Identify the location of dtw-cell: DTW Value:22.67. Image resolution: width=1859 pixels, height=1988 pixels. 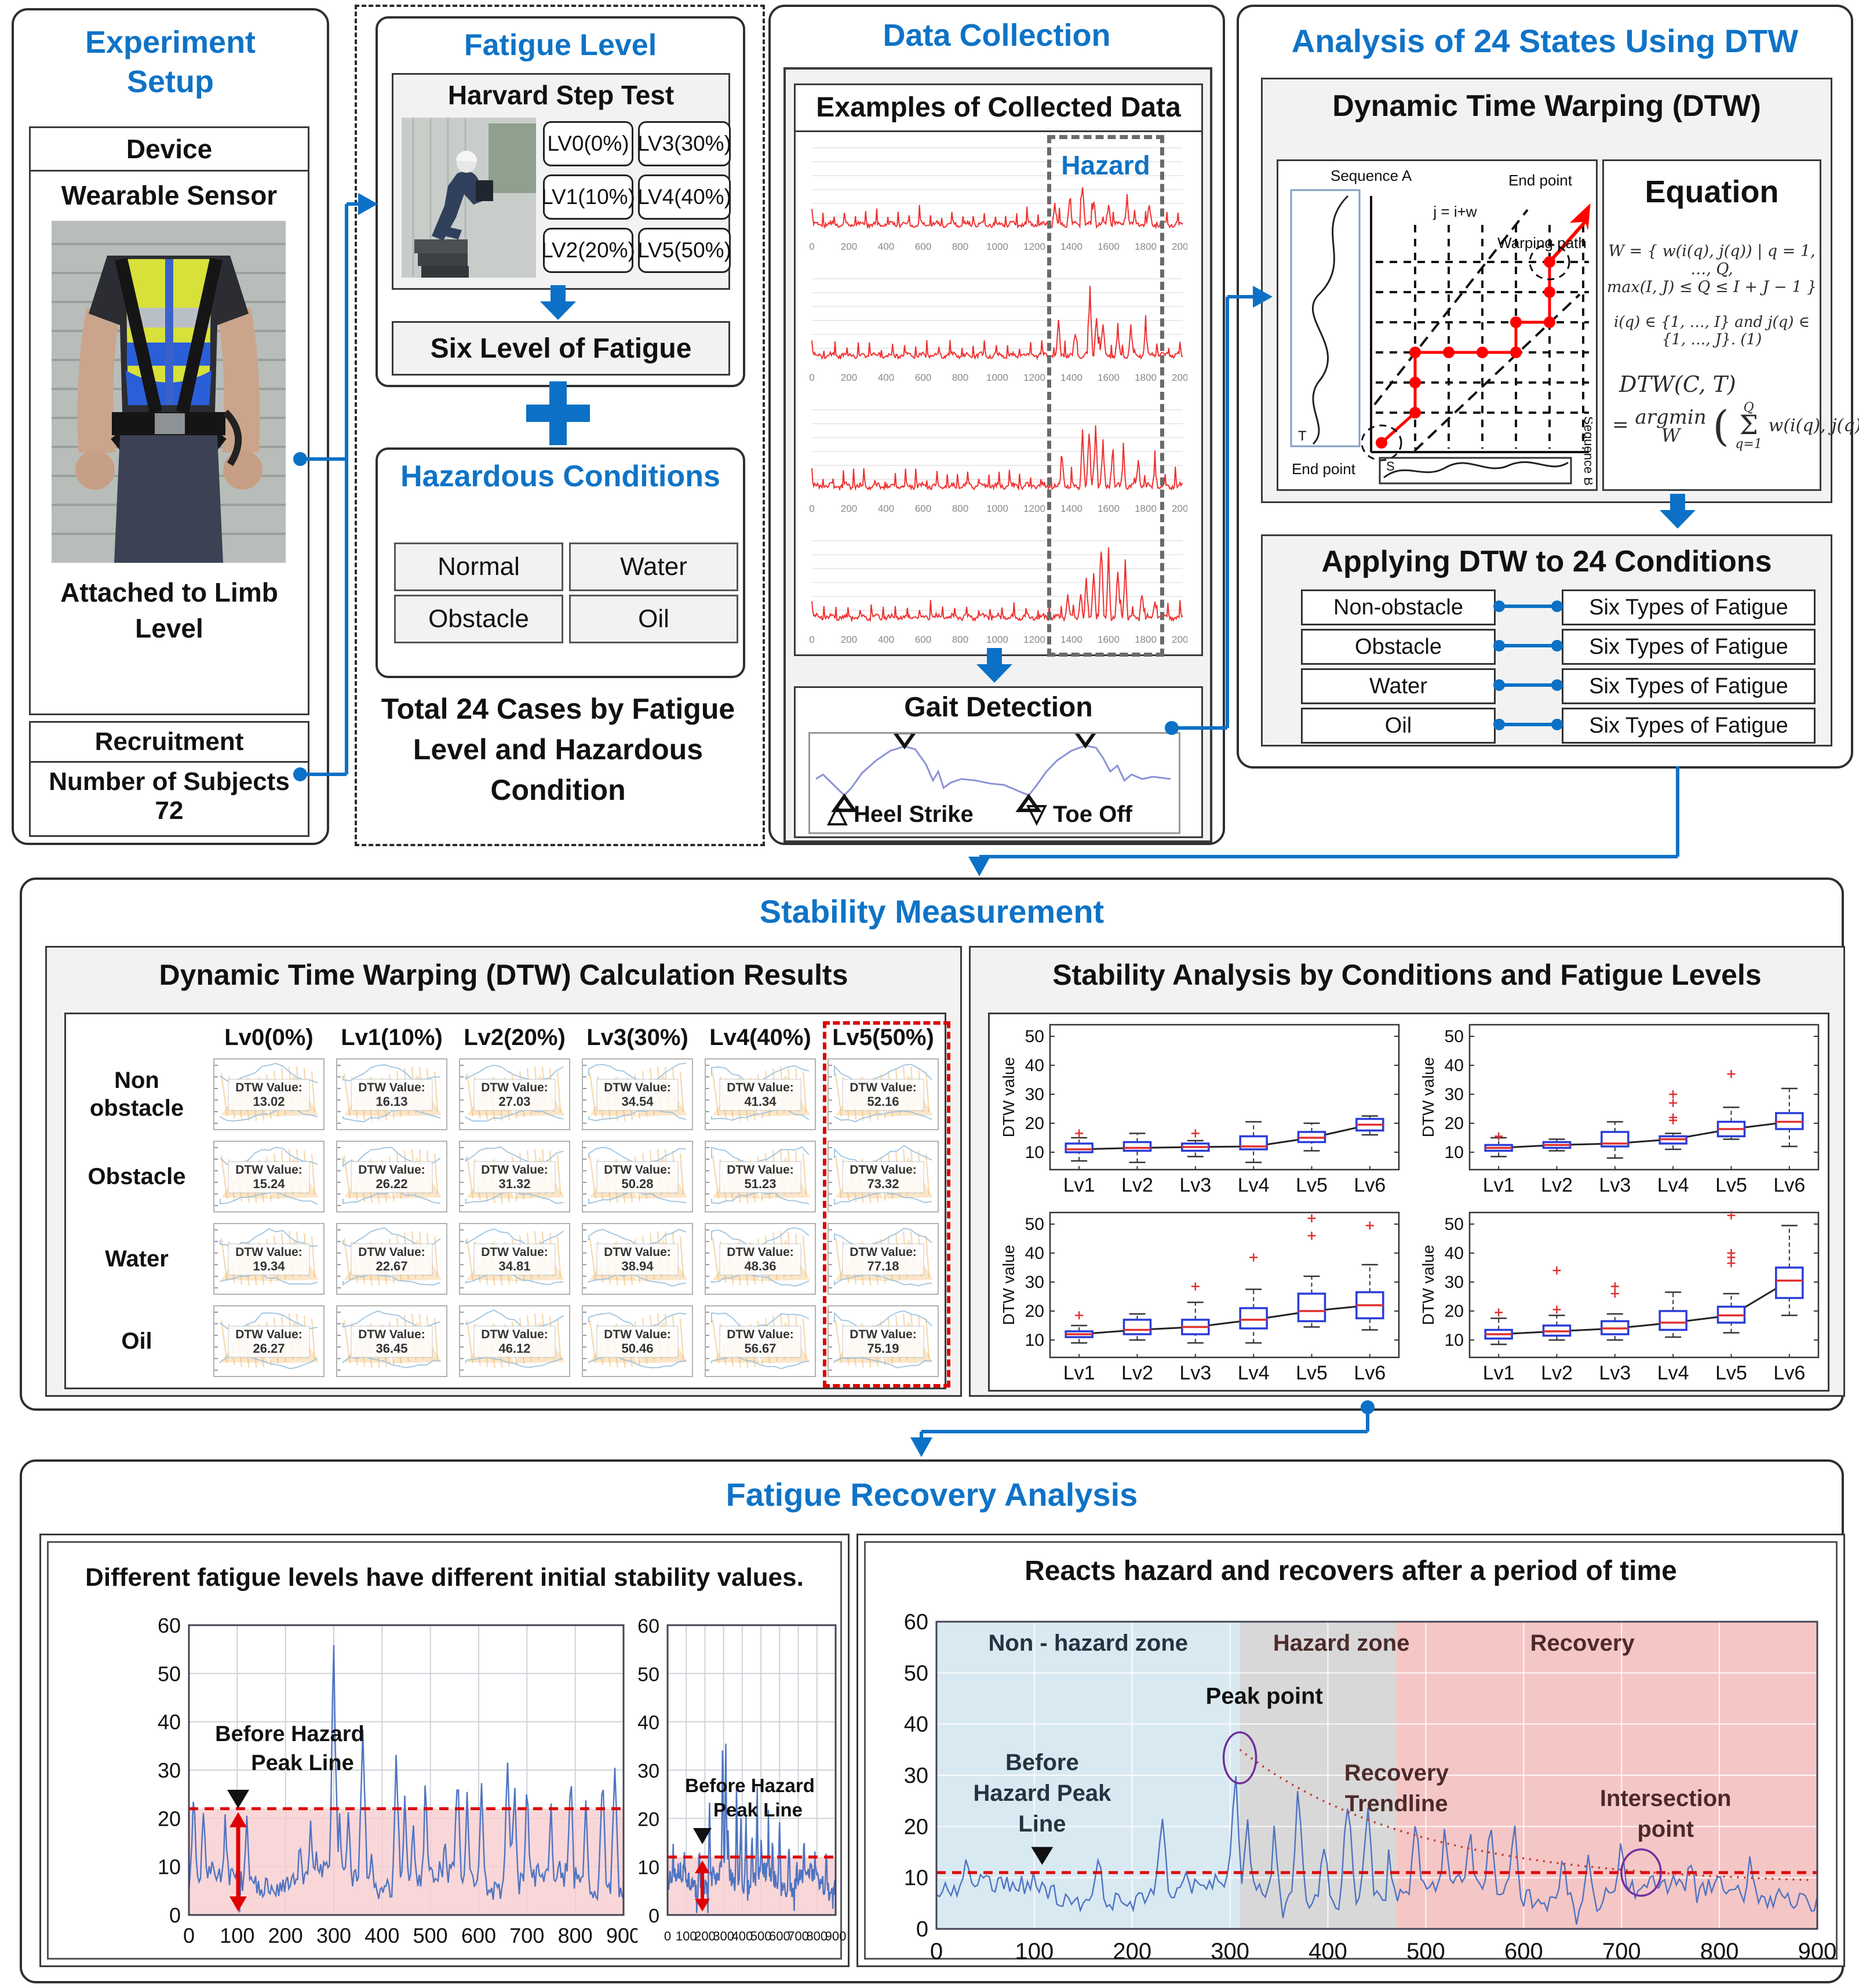
(392, 1259).